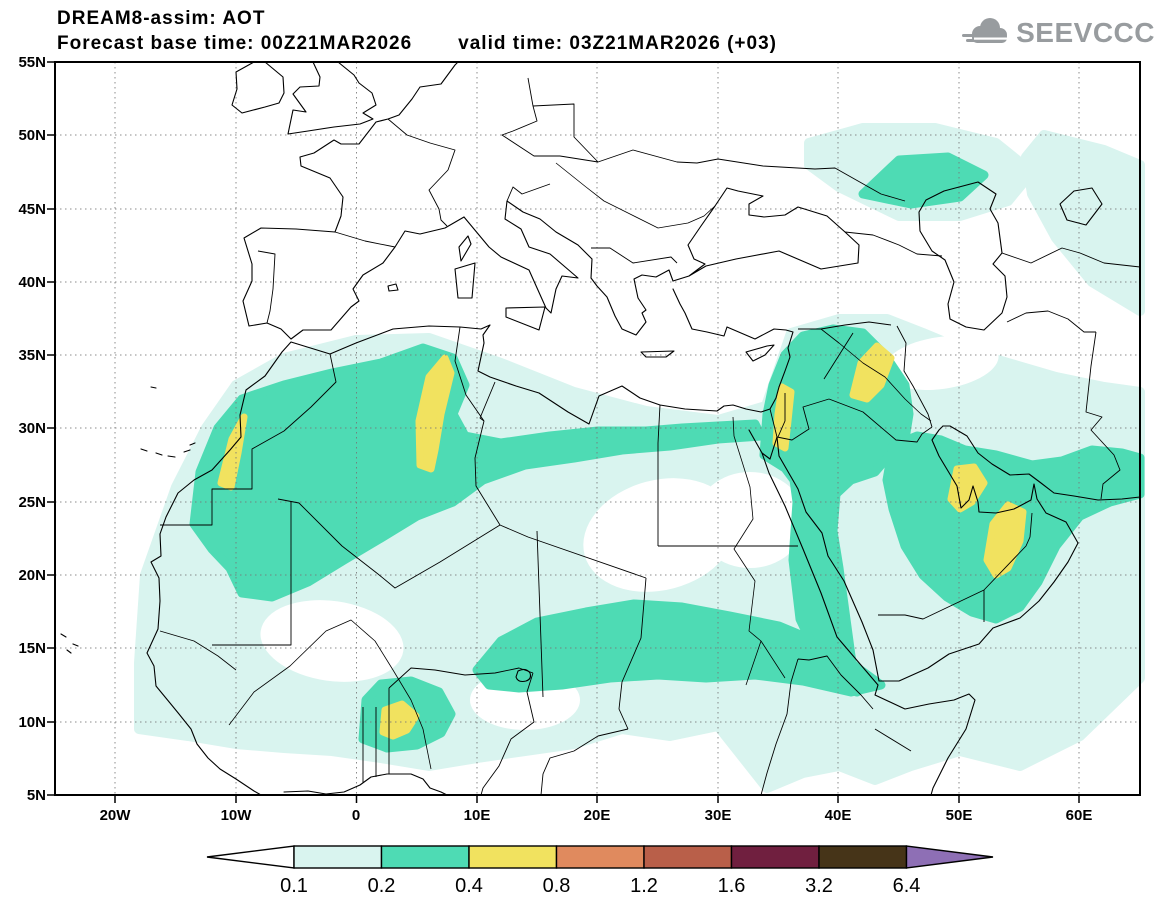 The image size is (1165, 905). Describe the element at coordinates (469, 886) in the screenshot. I see `legend-value: 0.4` at that location.